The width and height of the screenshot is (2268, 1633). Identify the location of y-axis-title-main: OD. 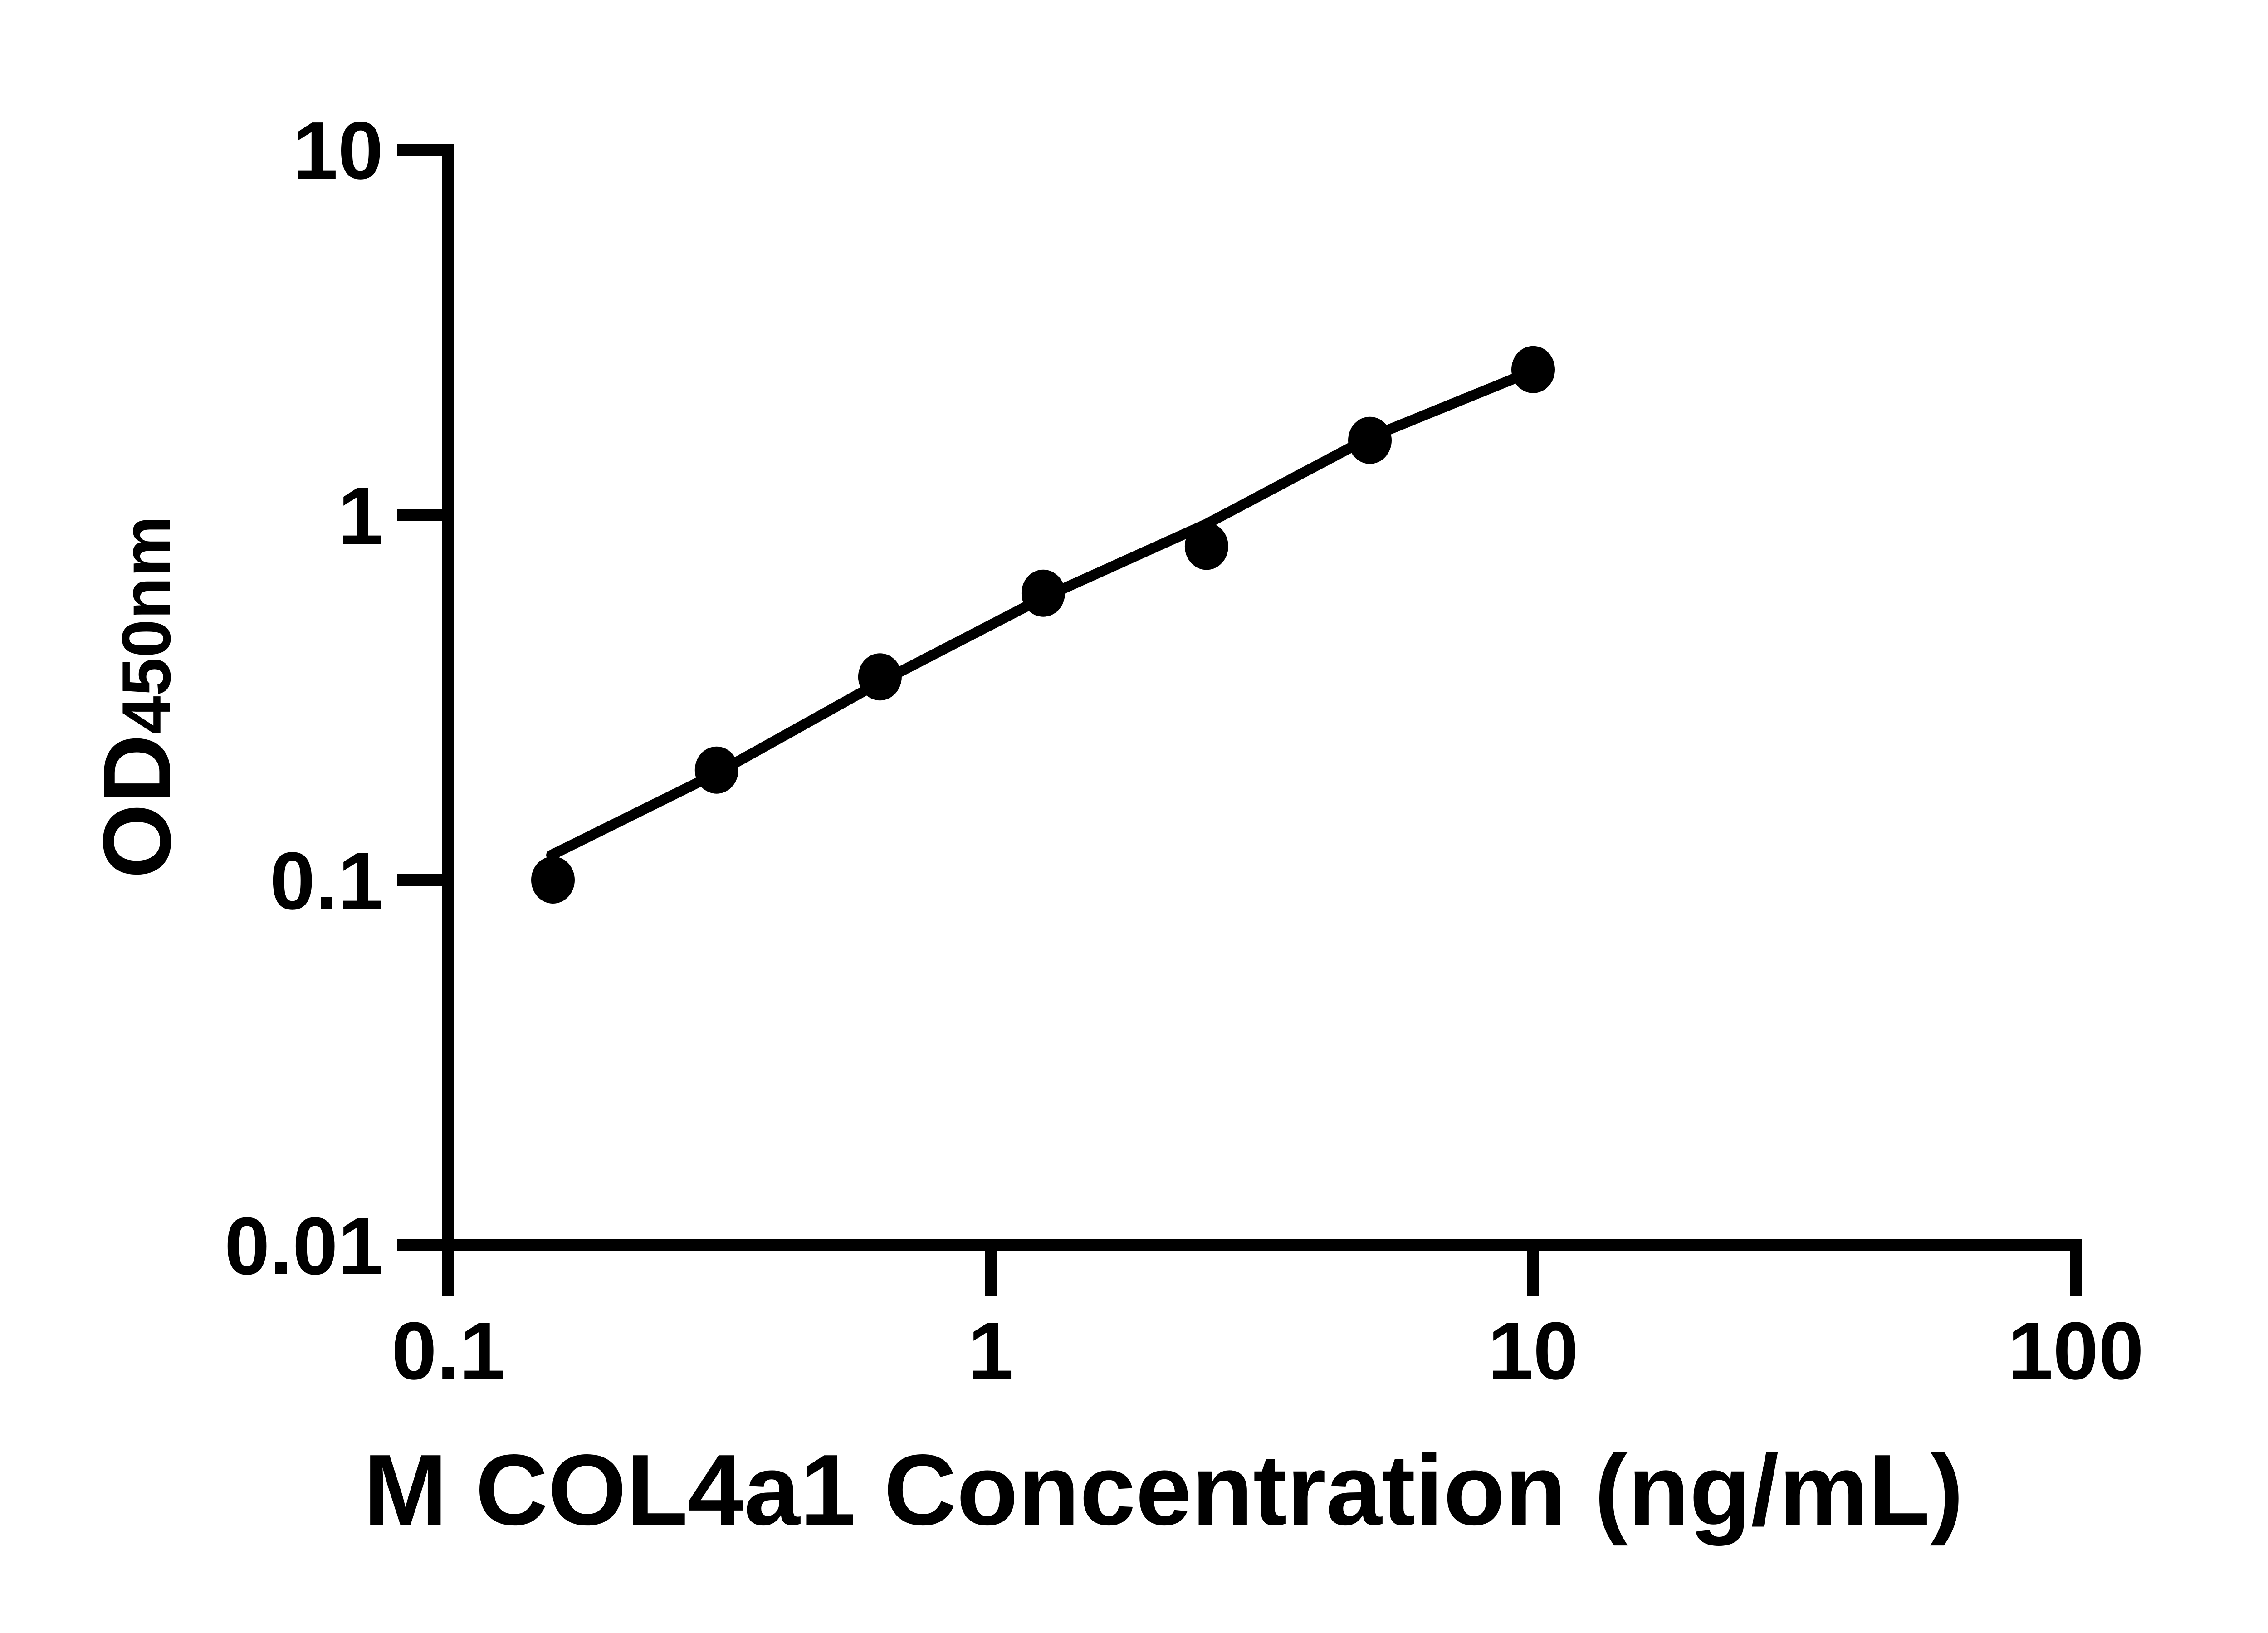
(137, 806).